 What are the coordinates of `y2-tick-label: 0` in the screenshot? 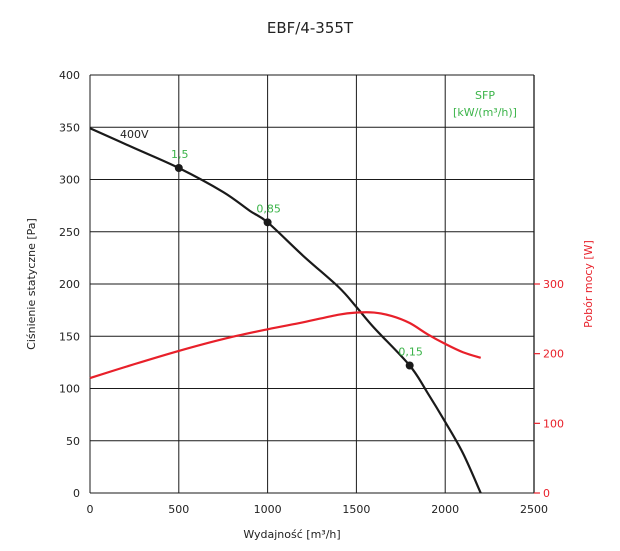 It's located at (546, 493).